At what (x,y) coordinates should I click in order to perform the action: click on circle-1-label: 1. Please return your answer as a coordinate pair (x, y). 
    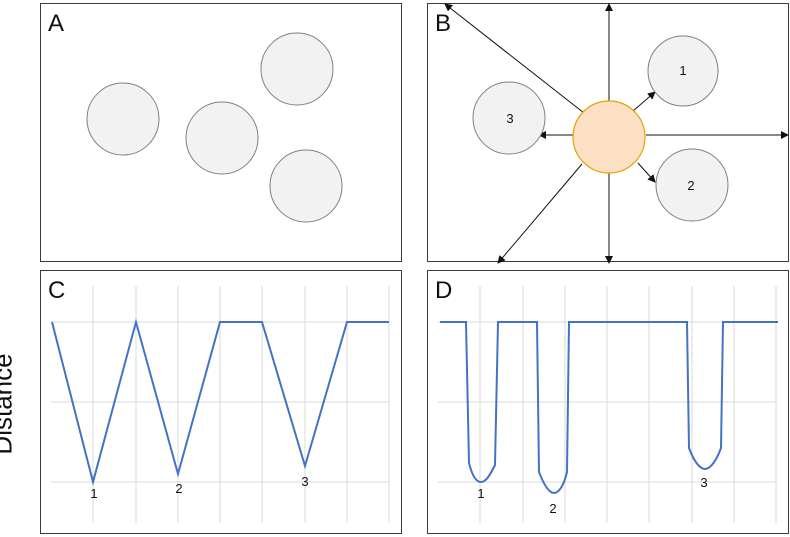
    Looking at the image, I should click on (682, 70).